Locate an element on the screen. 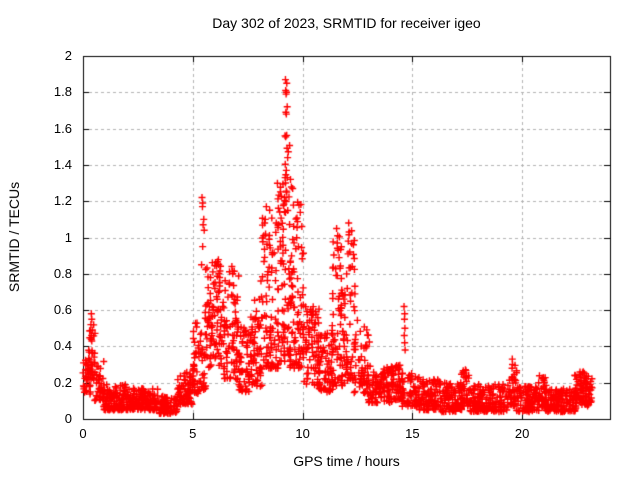  y-tick-label: 0.4 is located at coordinates (62, 346).